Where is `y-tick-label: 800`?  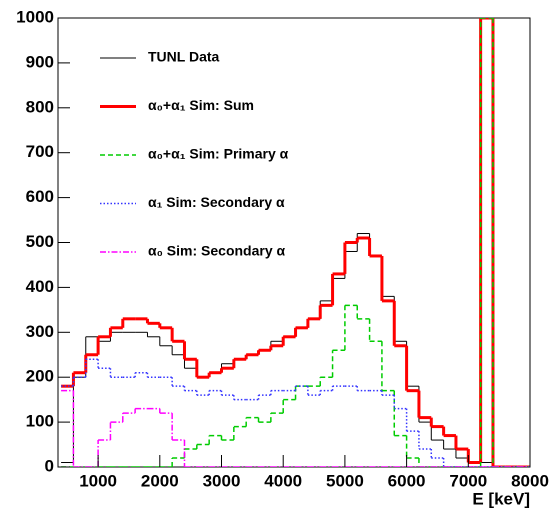 y-tick-label: 800 is located at coordinates (40, 106).